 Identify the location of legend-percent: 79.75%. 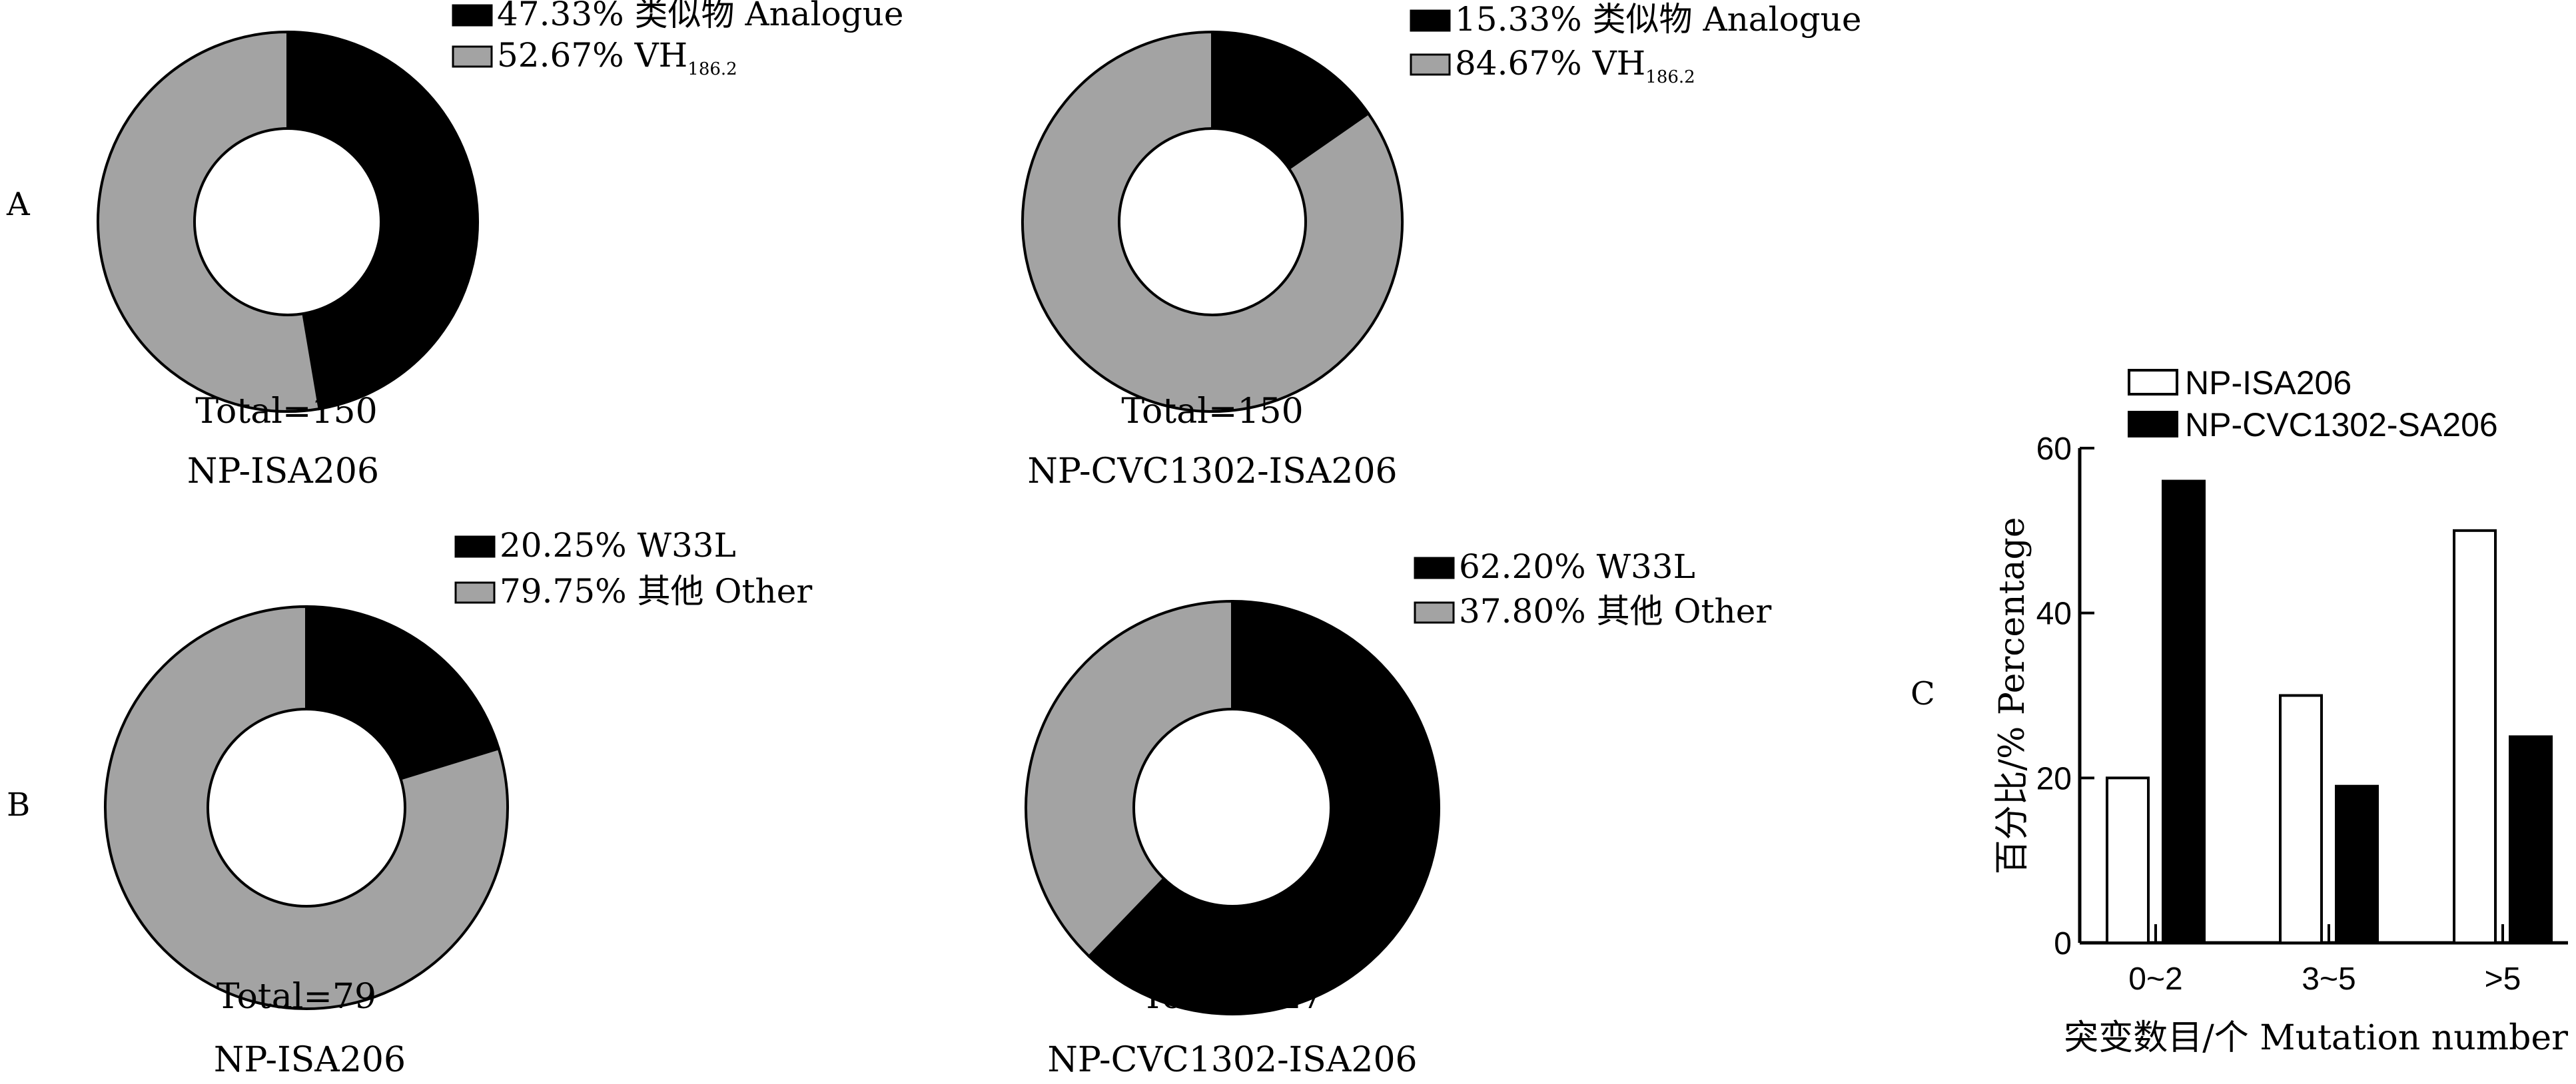
(563, 591).